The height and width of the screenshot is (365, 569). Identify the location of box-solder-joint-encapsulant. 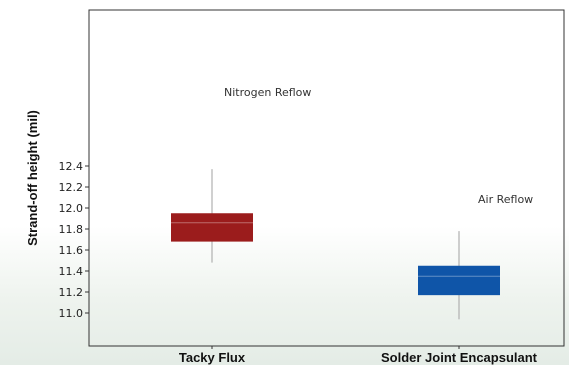
(459, 275).